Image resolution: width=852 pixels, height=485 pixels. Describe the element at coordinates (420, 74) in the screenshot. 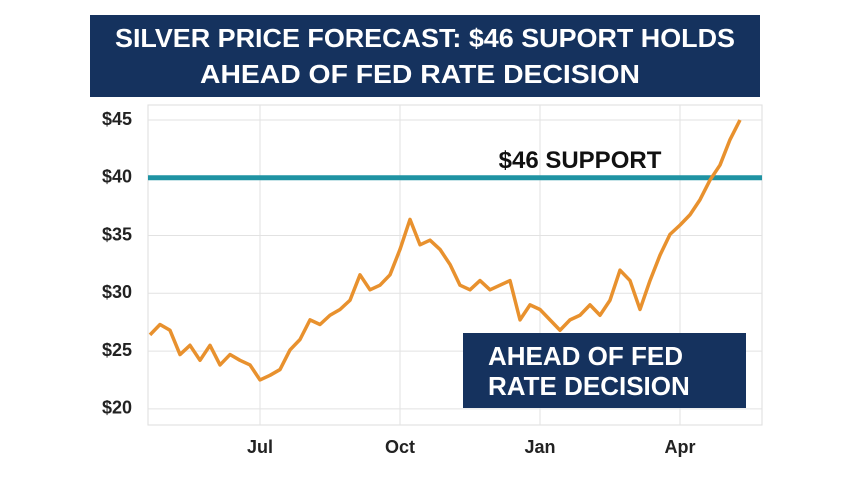

I see `chart-title: AHEAD OF FED RATE DECISION` at that location.